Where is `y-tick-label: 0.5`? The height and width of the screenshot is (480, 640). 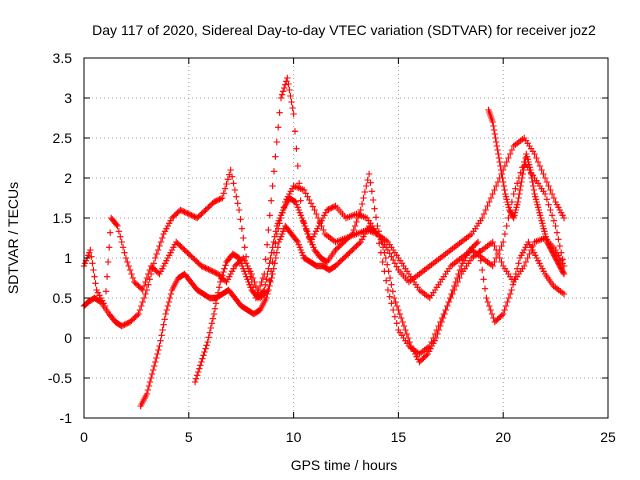 y-tick-label: 0.5 is located at coordinates (63, 298).